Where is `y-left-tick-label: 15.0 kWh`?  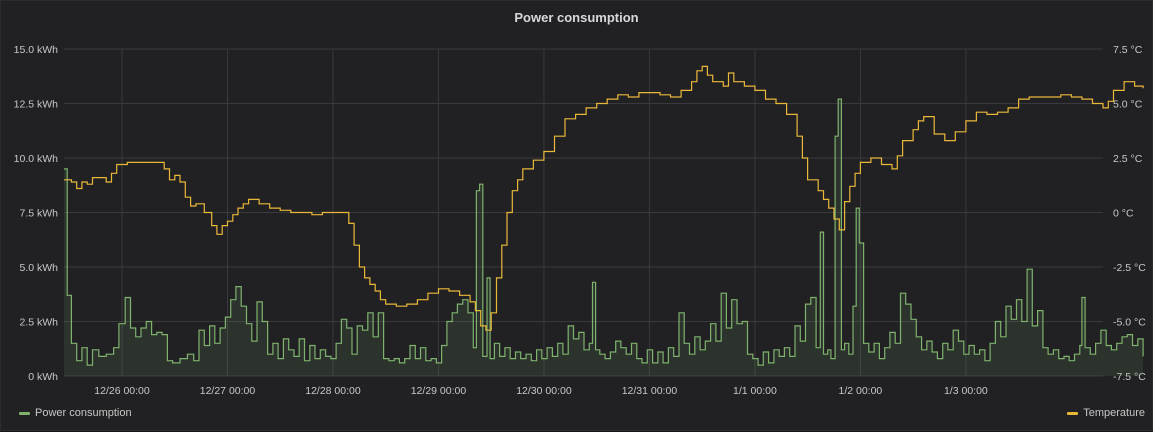
y-left-tick-label: 15.0 kWh is located at coordinates (36, 50).